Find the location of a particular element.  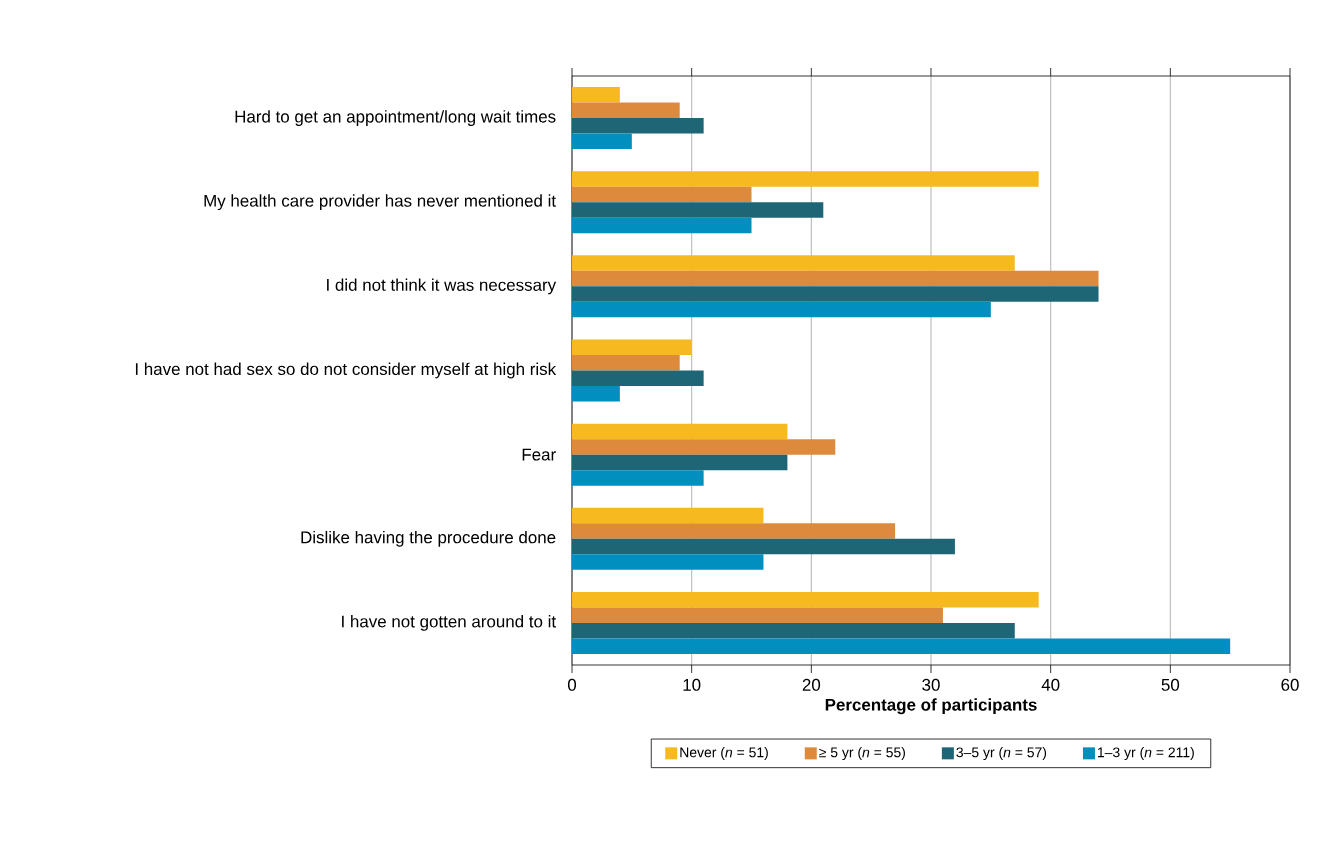

x-tick-label: 30 is located at coordinates (931, 684).